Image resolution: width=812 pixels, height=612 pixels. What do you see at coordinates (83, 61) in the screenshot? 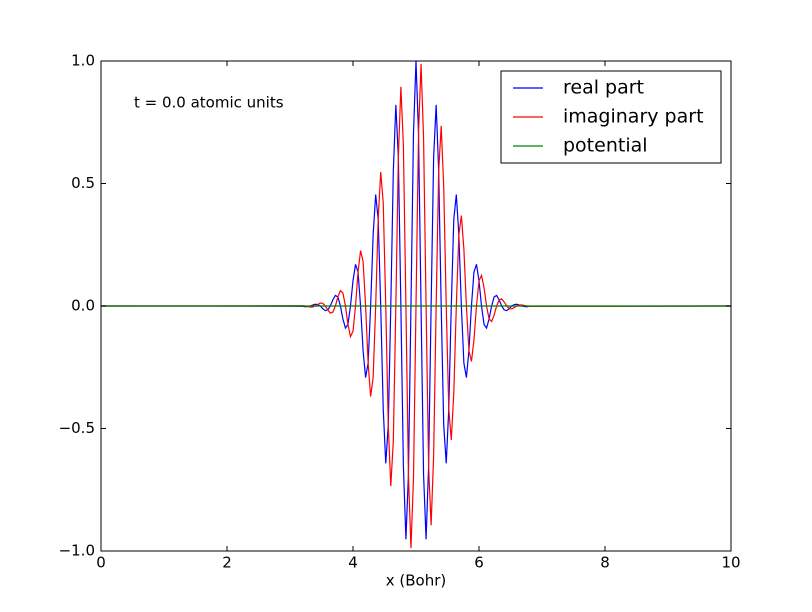
I see `y-tick-label: 1.0` at bounding box center [83, 61].